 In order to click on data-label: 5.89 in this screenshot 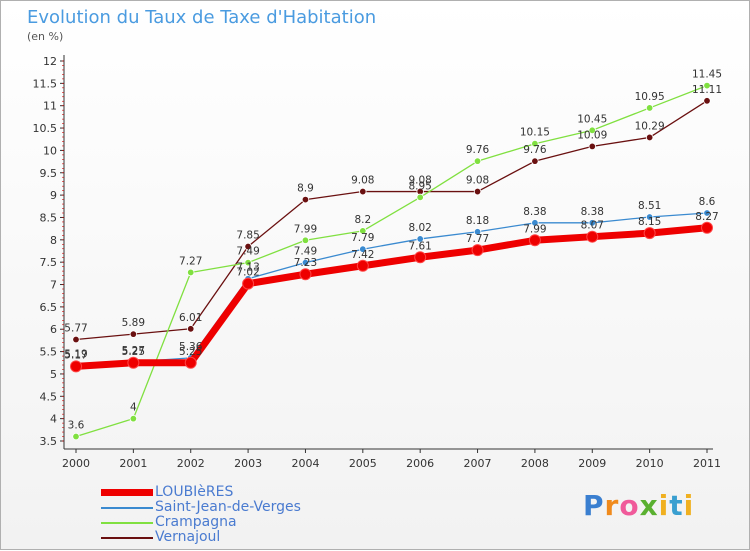, I will do `click(133, 323)`.